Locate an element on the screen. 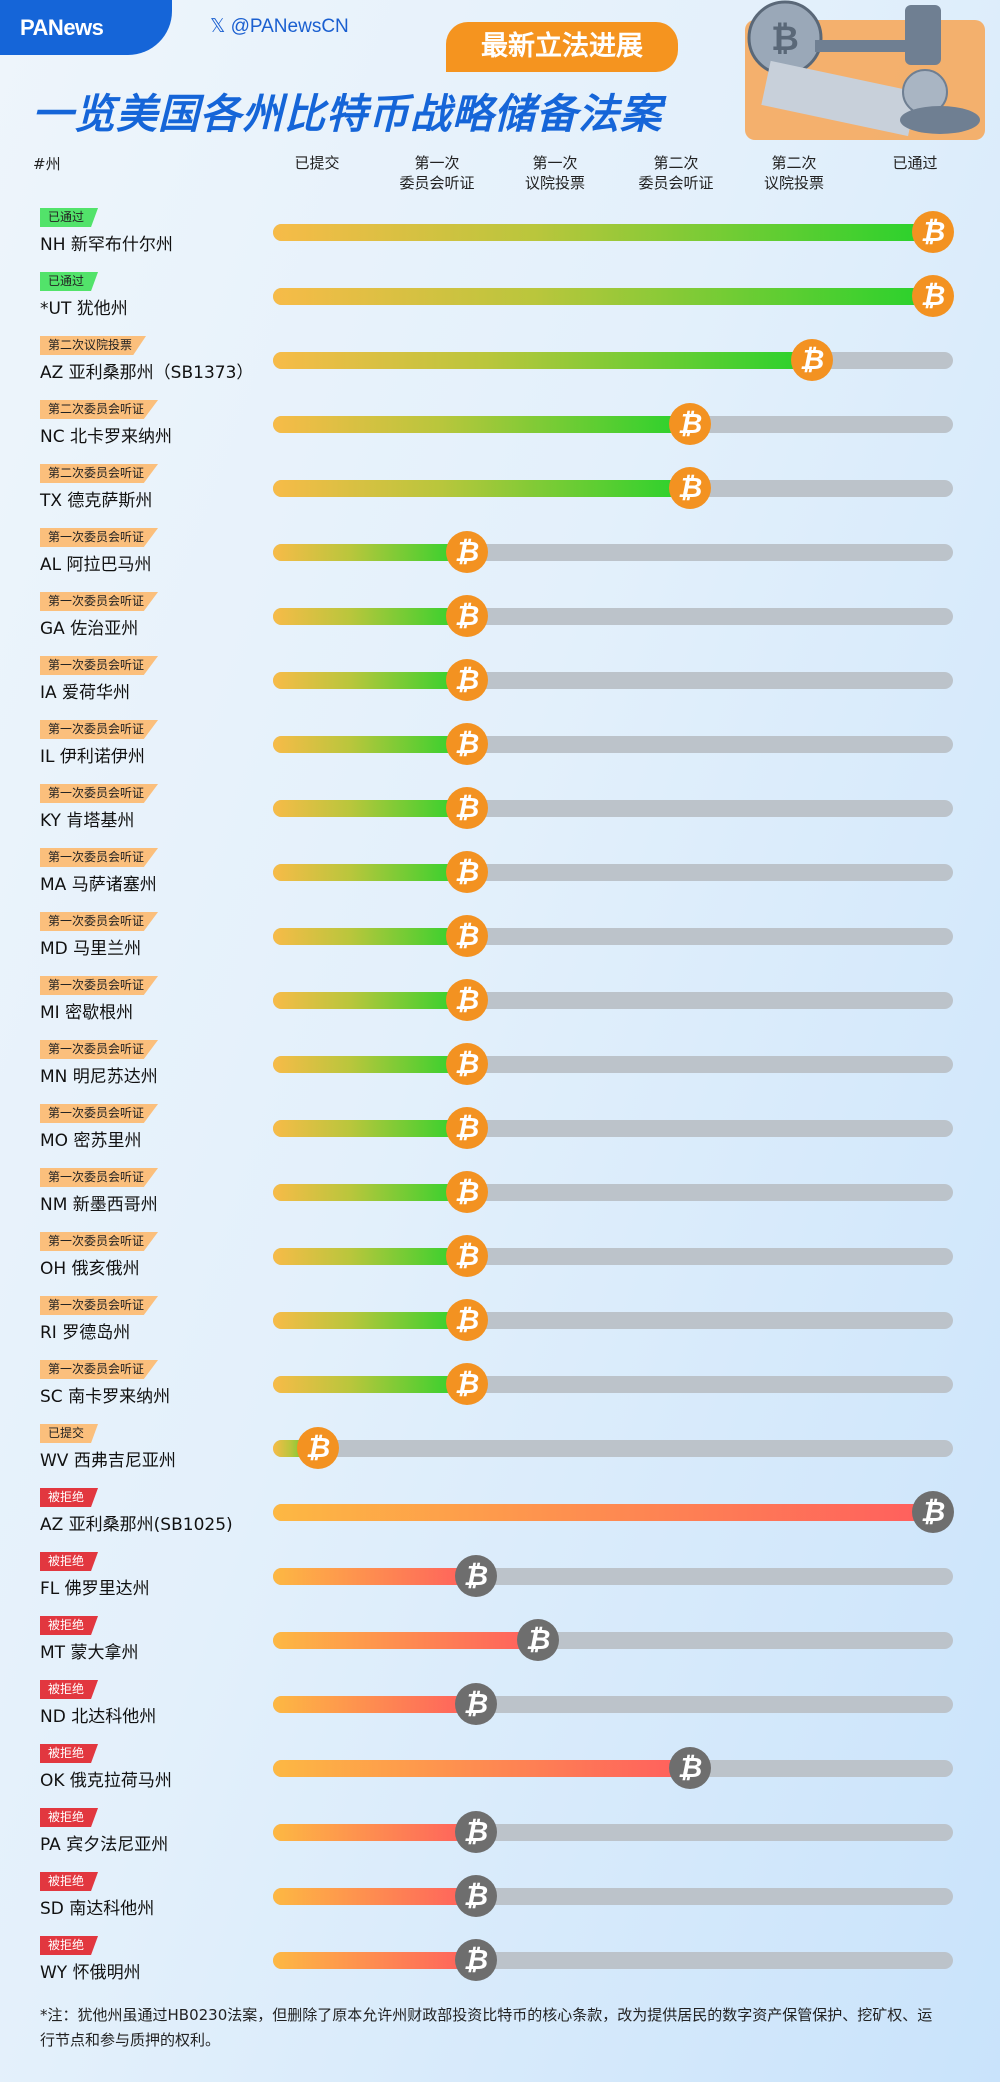  state-name: AZ 亚利桑那州（SB1373） is located at coordinates (147, 373).